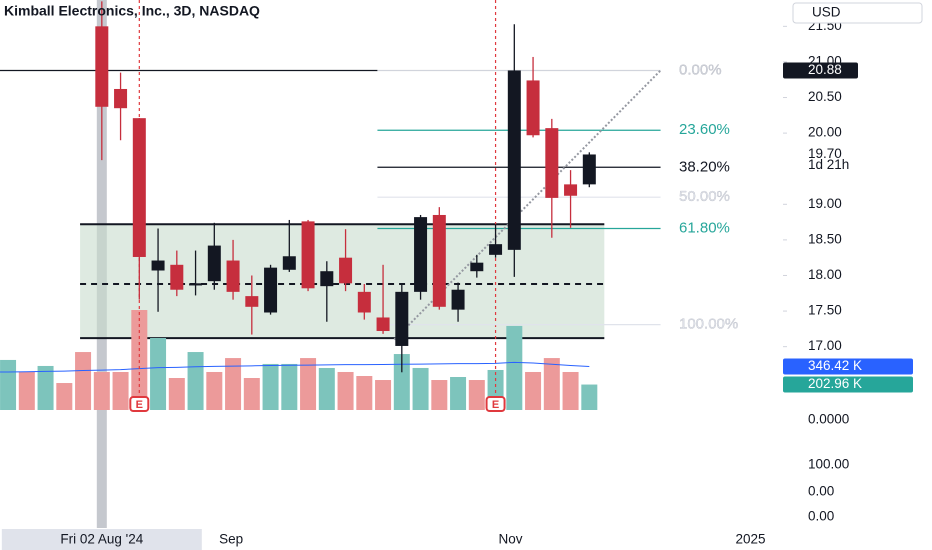  What do you see at coordinates (825, 203) in the screenshot?
I see `y-tick-label: 19.00` at bounding box center [825, 203].